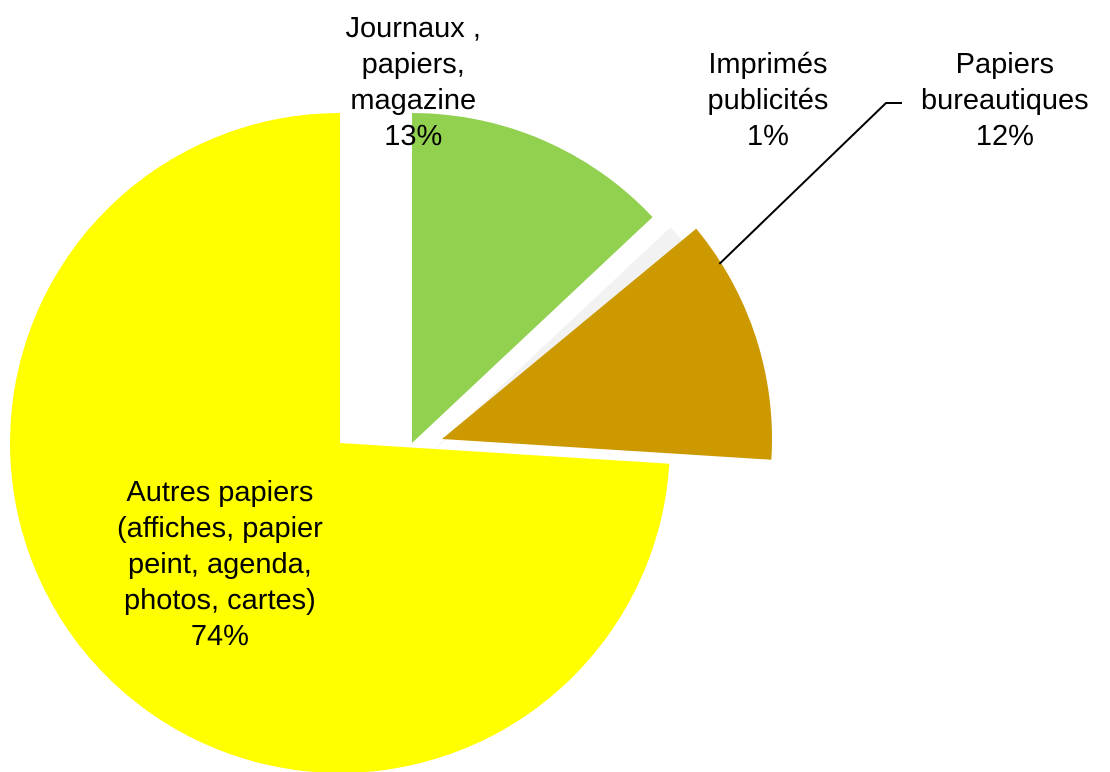  What do you see at coordinates (413, 82) in the screenshot?
I see `slice-label-journaux: Journaux , papiers, magazine 13%` at bounding box center [413, 82].